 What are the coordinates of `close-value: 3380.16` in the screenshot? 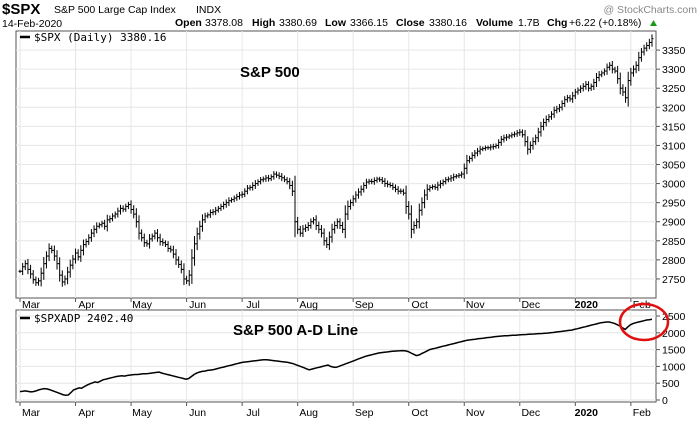 It's located at (448, 23).